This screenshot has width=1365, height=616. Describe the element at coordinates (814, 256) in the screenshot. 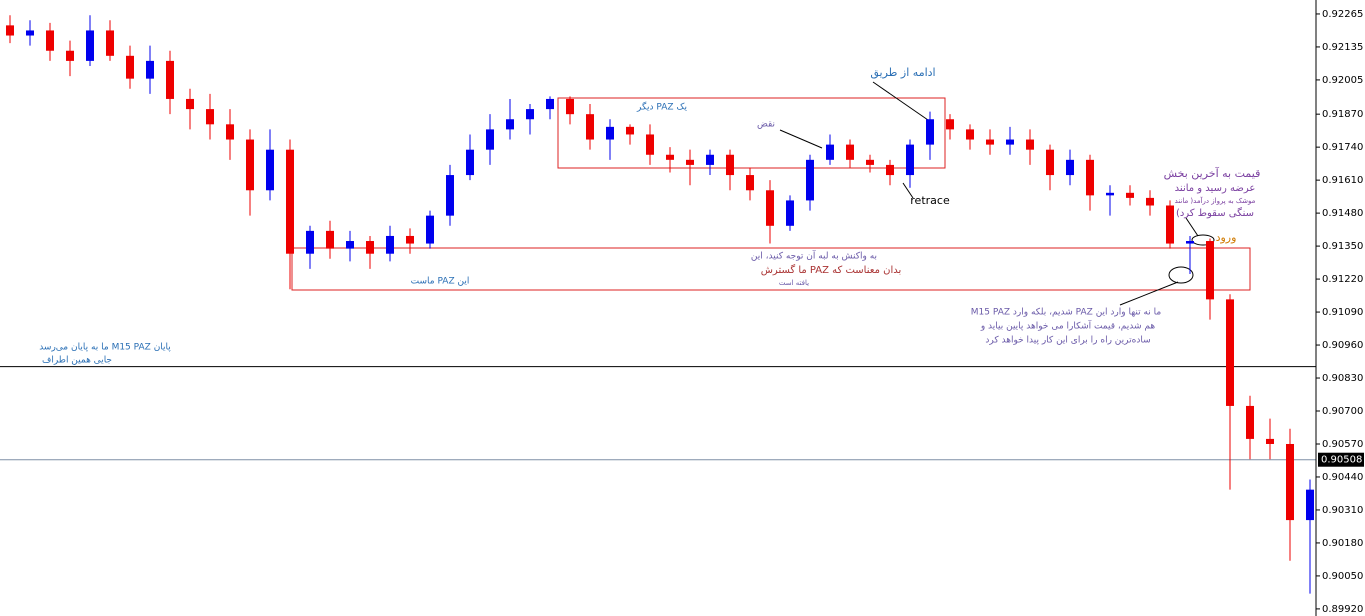

I see `annotation: به واکنش به لبه آن توجه کنید، این` at that location.